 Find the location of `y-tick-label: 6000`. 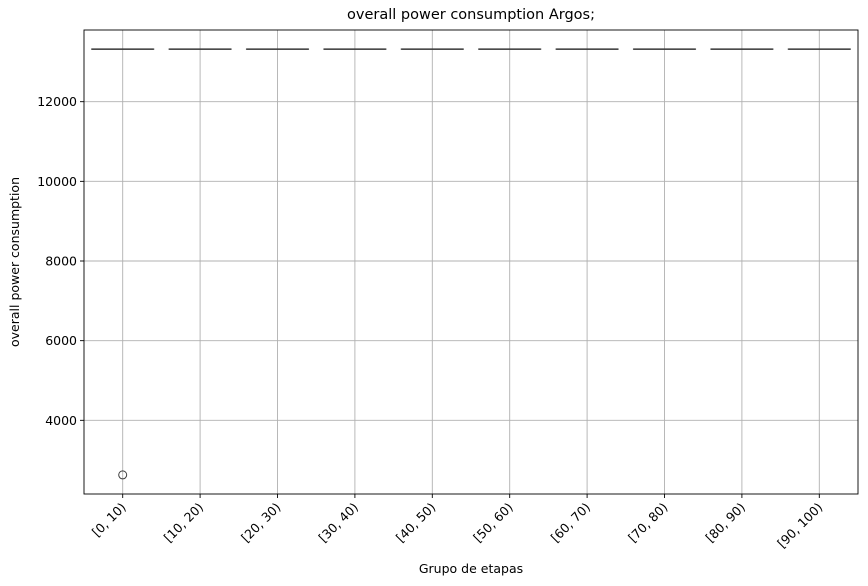

y-tick-label: 6000 is located at coordinates (61, 340).